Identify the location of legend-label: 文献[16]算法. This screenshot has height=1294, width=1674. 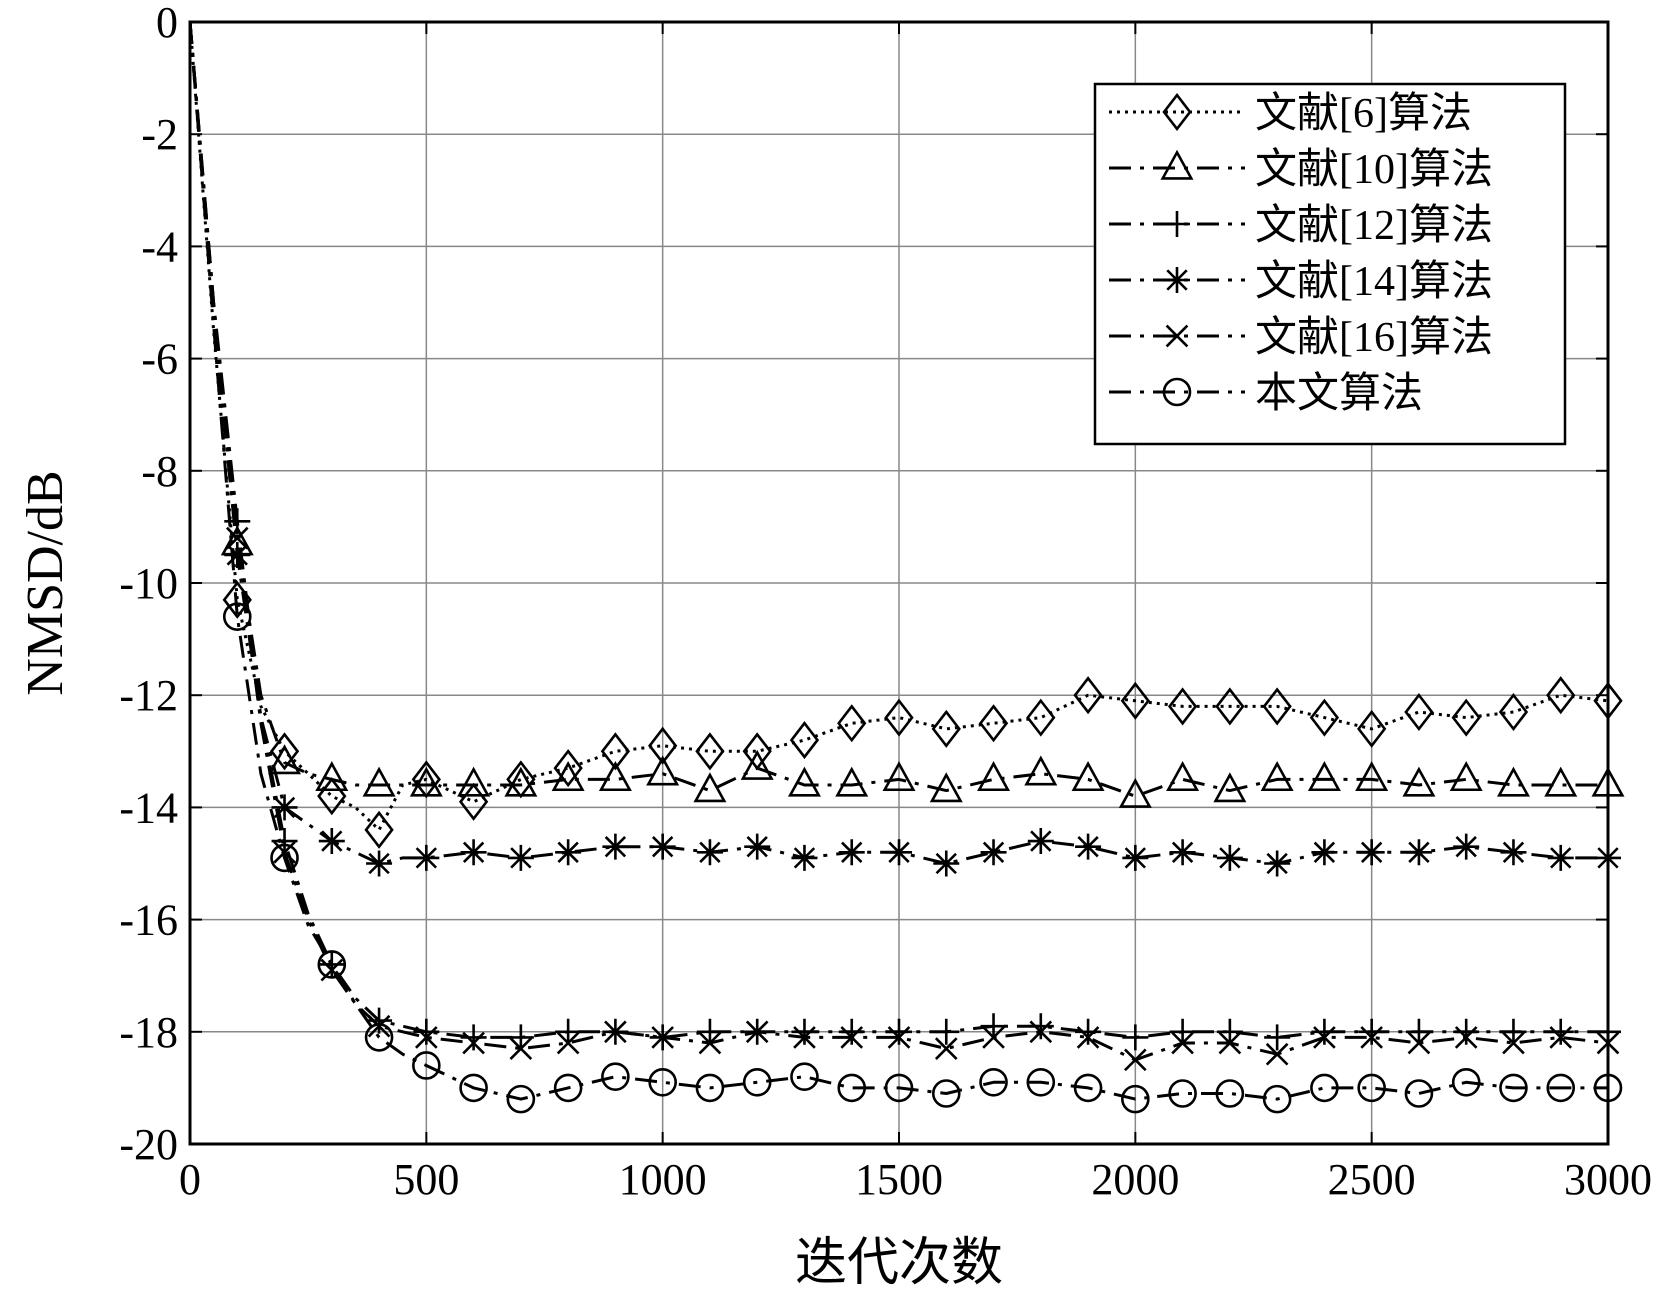
(1374, 337).